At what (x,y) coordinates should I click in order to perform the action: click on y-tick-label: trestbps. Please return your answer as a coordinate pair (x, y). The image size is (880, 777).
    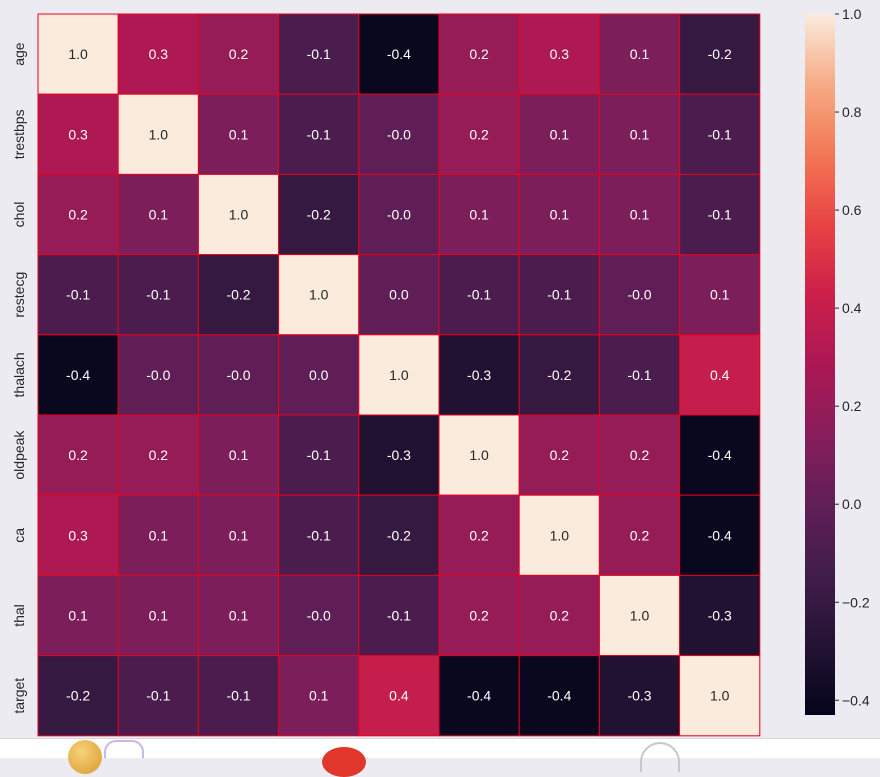
    Looking at the image, I should click on (19, 134).